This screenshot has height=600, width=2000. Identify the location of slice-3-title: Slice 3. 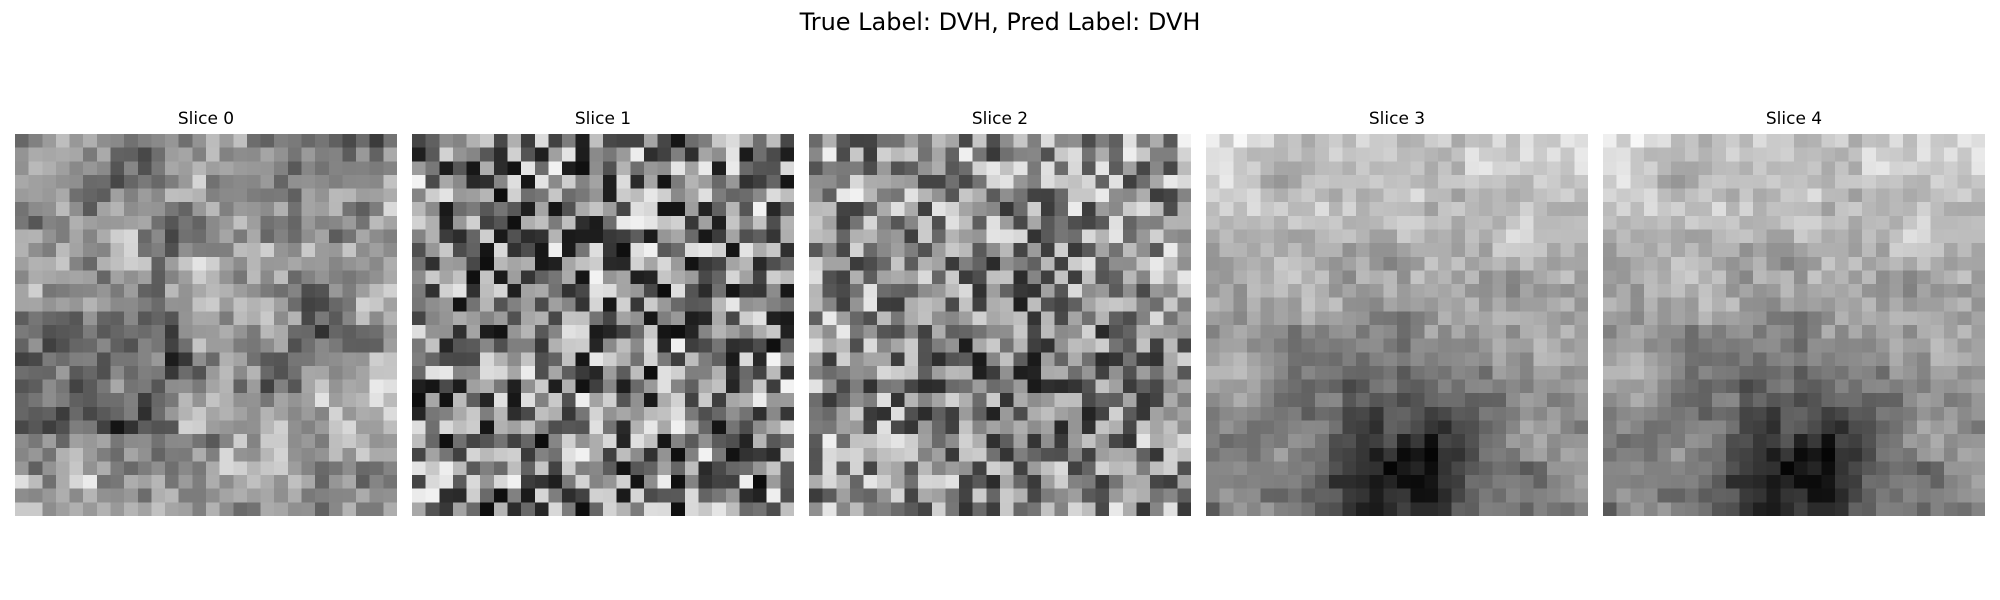
(1397, 119).